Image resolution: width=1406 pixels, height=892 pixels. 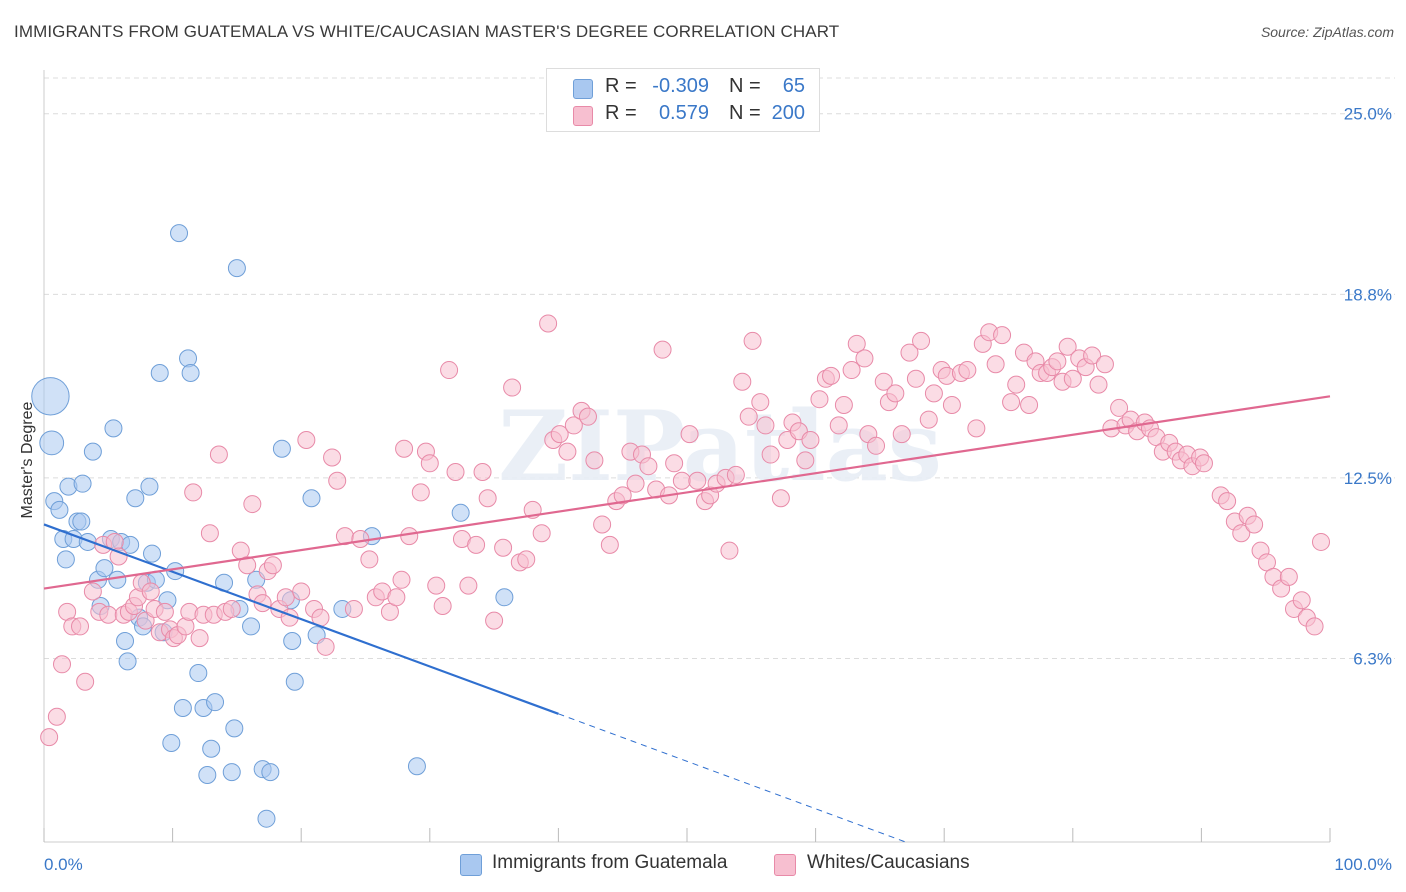 What do you see at coordinates (732, 778) in the screenshot?
I see `guatemala-trend-extension` at bounding box center [732, 778].